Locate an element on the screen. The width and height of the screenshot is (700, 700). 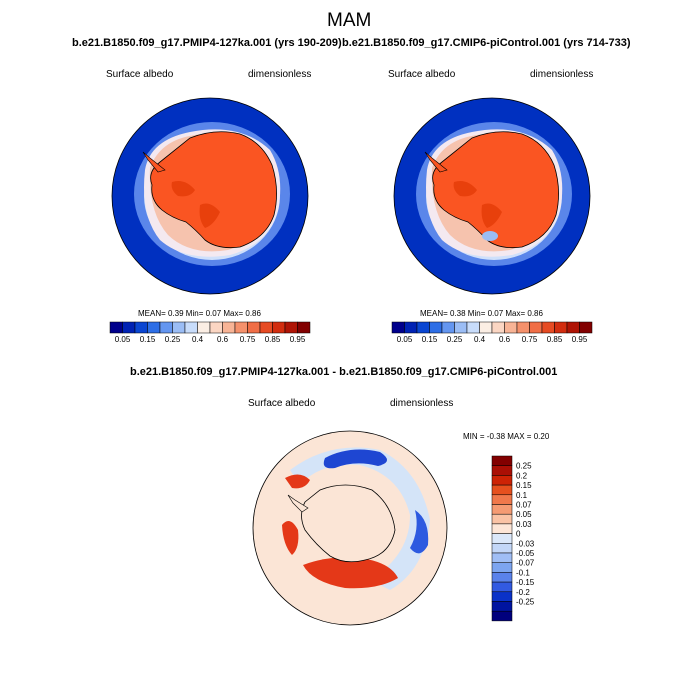
diff-antarctica is located at coordinates (348, 523).